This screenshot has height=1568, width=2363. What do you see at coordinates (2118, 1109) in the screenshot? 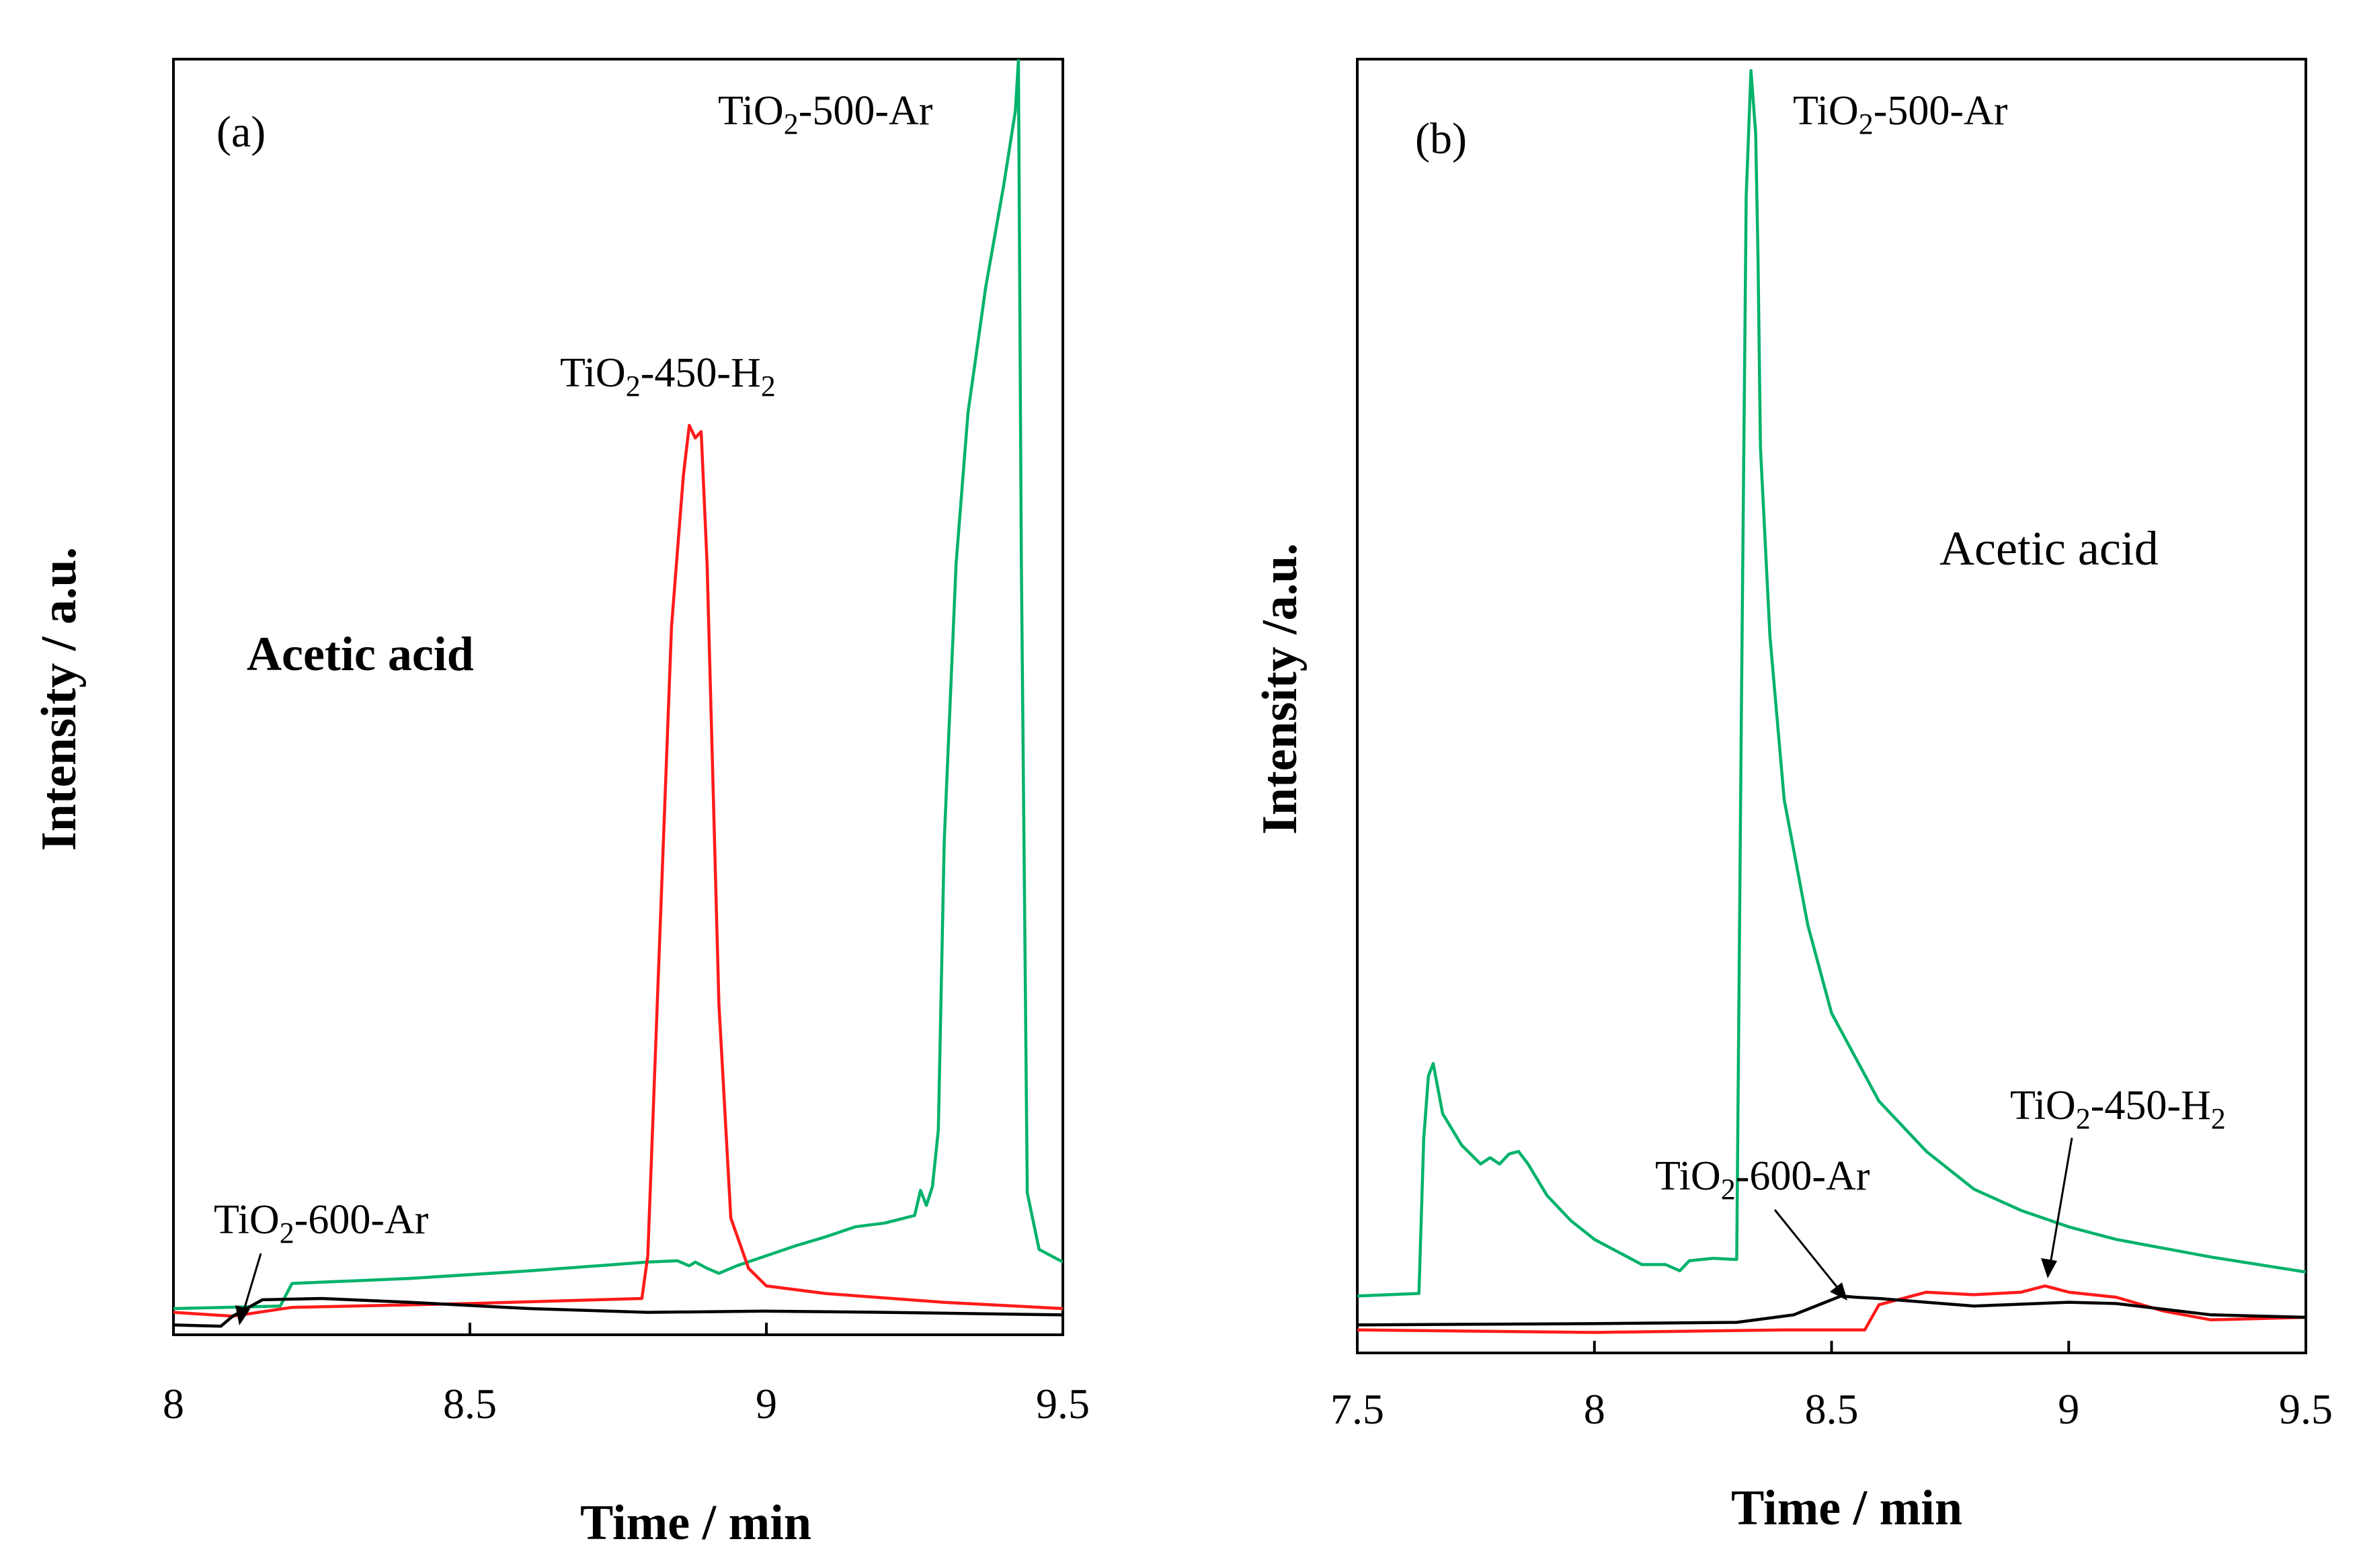
I see `panel-b-annotation-450-h2: TiO2-450-H2` at bounding box center [2118, 1109].